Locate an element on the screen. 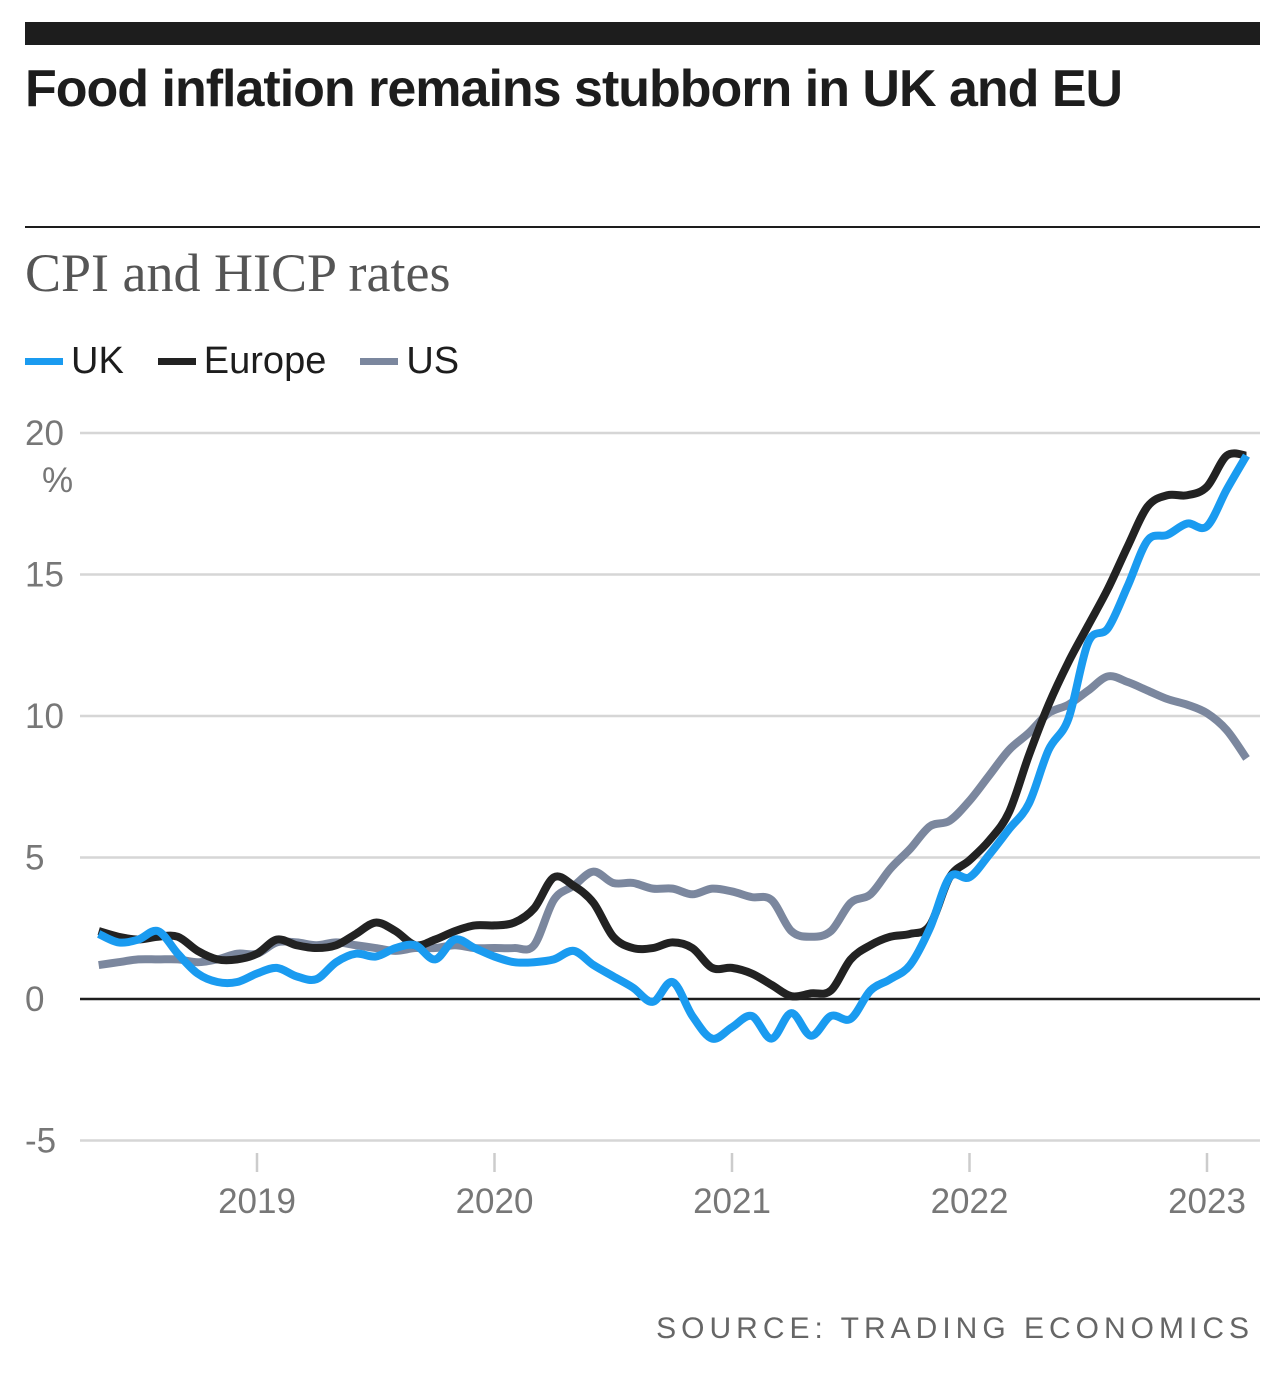 Image resolution: width=1284 pixels, height=1385 pixels. y-tick-label: 10 is located at coordinates (44, 716).